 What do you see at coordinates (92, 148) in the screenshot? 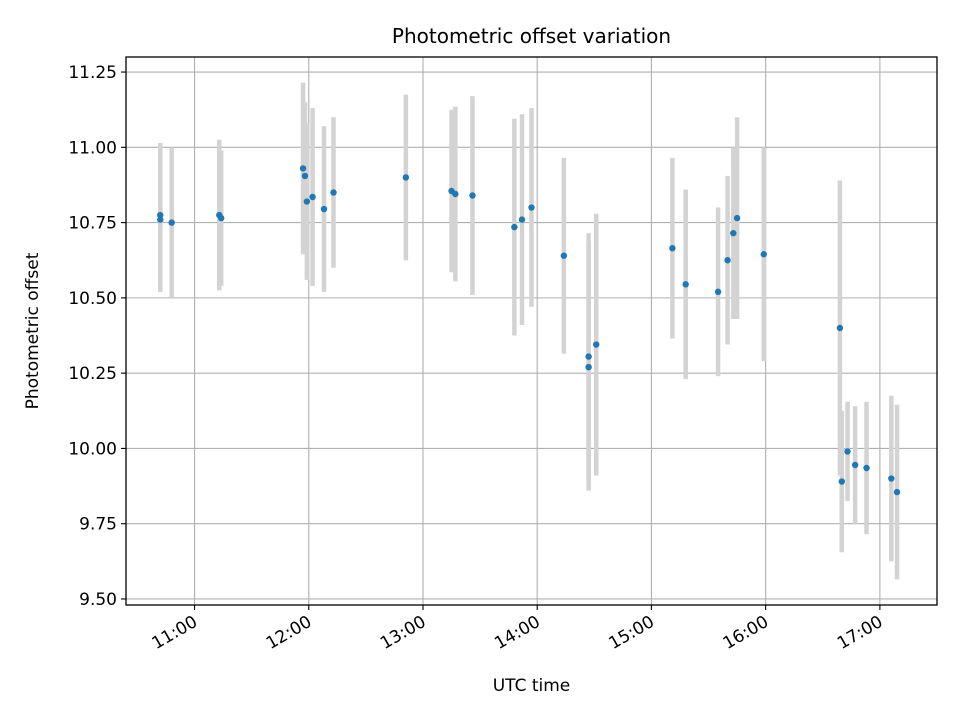
I see `y-tick-label: 11.00` at bounding box center [92, 148].